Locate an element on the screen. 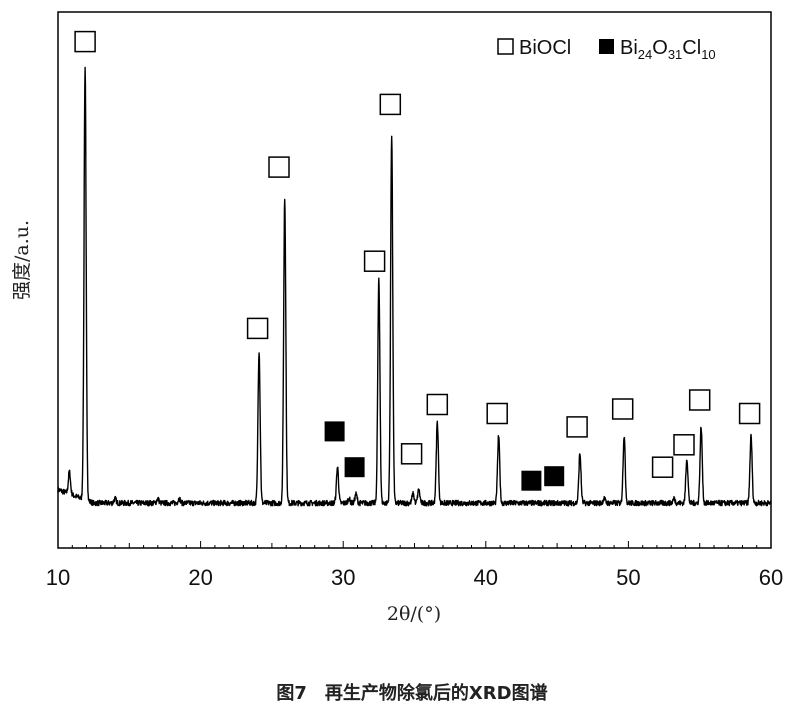  x-axis: 10 20 30 40 50 60 is located at coordinates (414, 565).